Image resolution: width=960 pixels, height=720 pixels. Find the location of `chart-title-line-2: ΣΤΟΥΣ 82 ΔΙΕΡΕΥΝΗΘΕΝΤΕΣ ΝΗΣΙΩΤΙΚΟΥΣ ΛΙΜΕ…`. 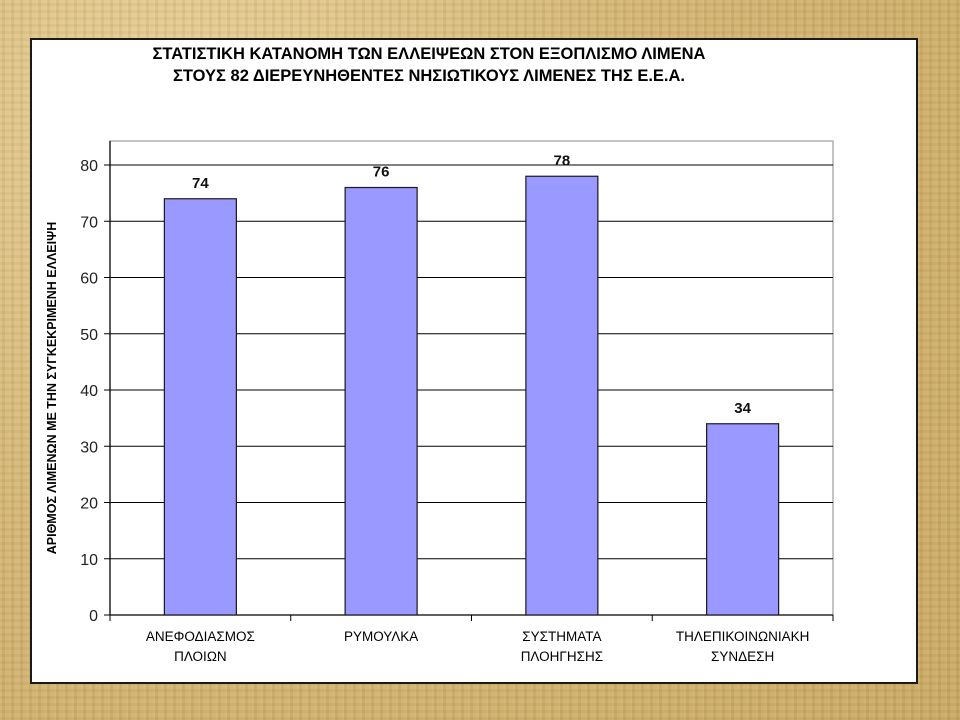

chart-title-line-2: ΣΤΟΥΣ 82 ΔΙΕΡΕΥΝΗΘΕΝΤΕΣ ΝΗΣΙΩΤΙΚΟΥΣ ΛΙΜΕ… is located at coordinates (429, 76).